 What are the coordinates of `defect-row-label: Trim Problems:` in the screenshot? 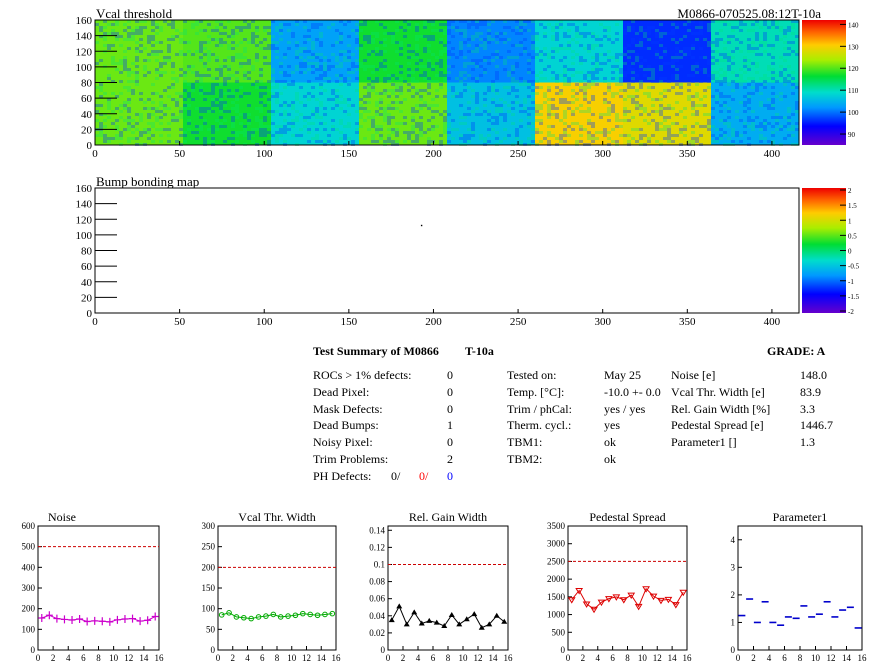 It's located at (351, 459).